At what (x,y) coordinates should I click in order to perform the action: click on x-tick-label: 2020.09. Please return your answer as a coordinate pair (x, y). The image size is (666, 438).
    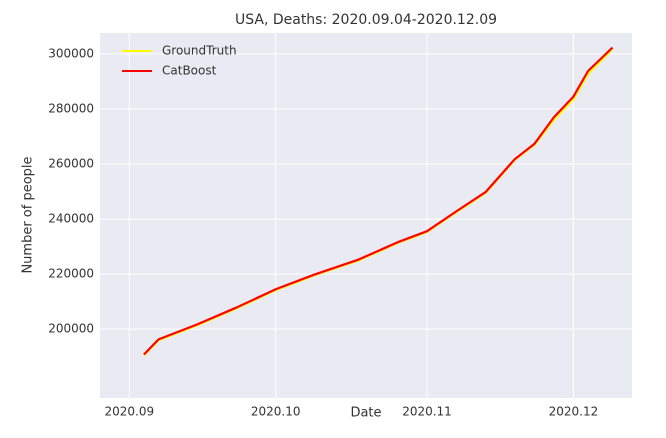
    Looking at the image, I should click on (129, 412).